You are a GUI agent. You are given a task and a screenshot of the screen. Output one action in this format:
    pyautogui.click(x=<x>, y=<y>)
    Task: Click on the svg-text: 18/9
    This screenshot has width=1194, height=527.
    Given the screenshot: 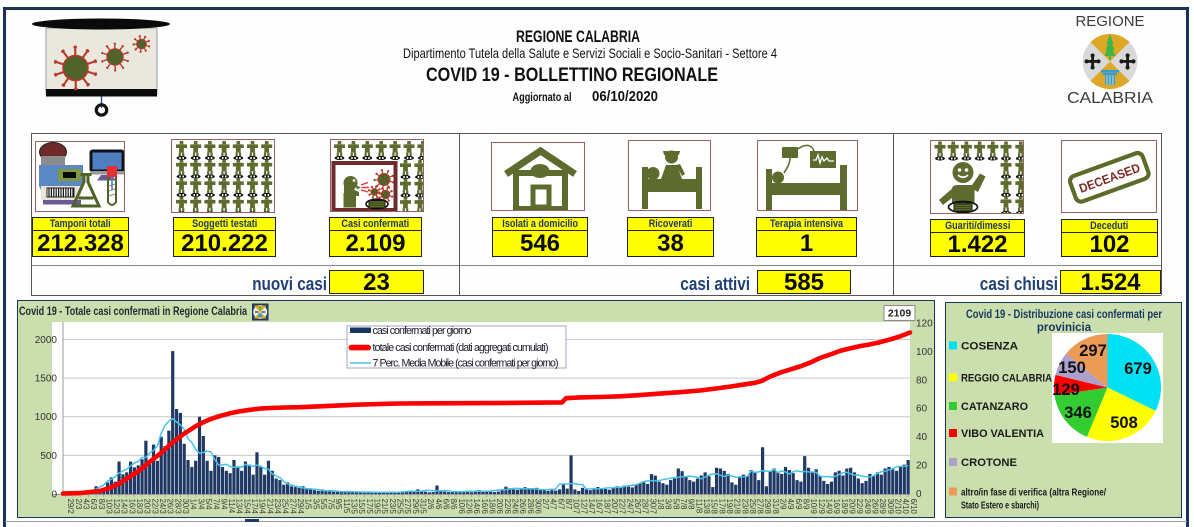 What is the action you would take?
    pyautogui.click(x=844, y=506)
    